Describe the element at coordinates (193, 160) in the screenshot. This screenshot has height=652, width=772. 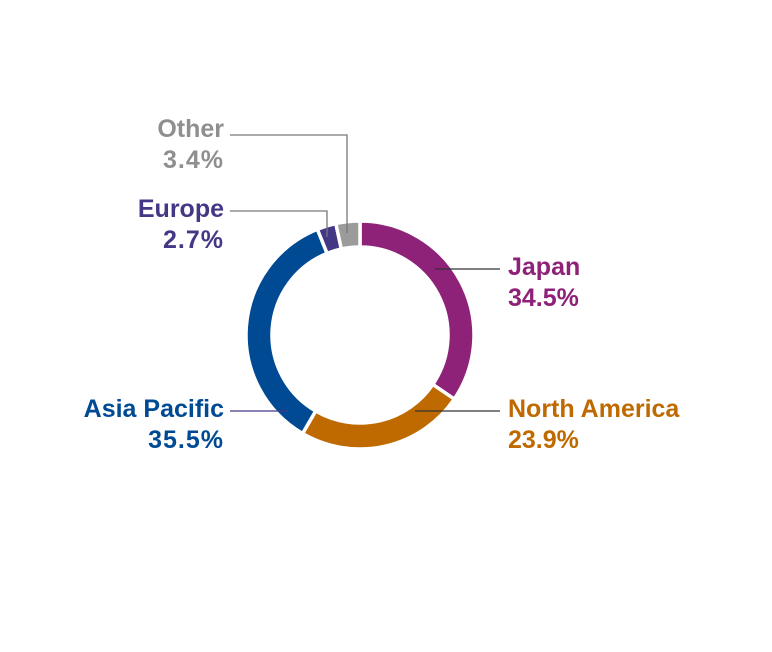
I see `label-other-value: 3.4%` at that location.